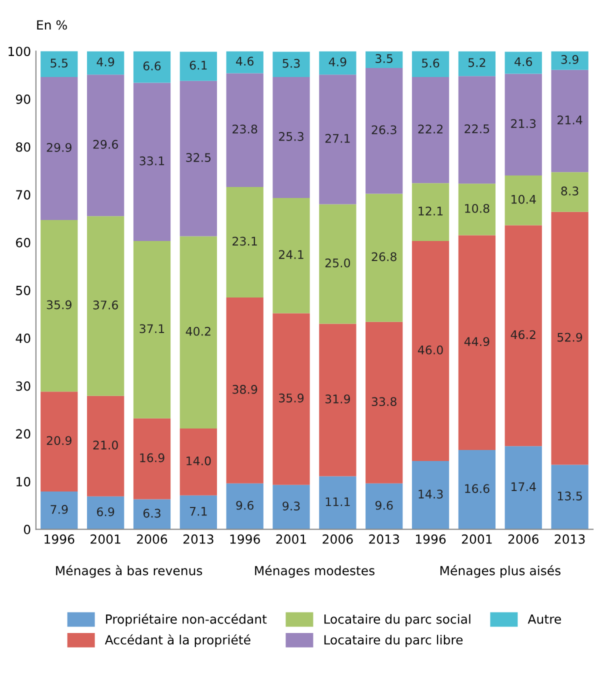 Image resolution: width=599 pixels, height=683 pixels. I want to click on data-label: 33.8, so click(384, 401).